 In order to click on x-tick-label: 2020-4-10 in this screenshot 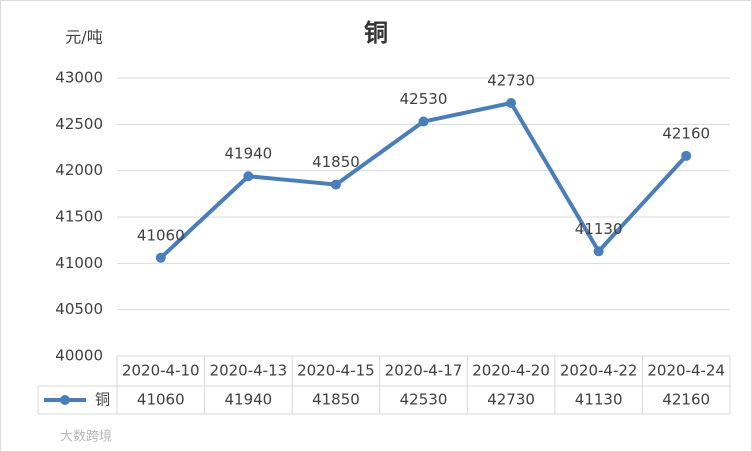, I will do `click(161, 371)`.